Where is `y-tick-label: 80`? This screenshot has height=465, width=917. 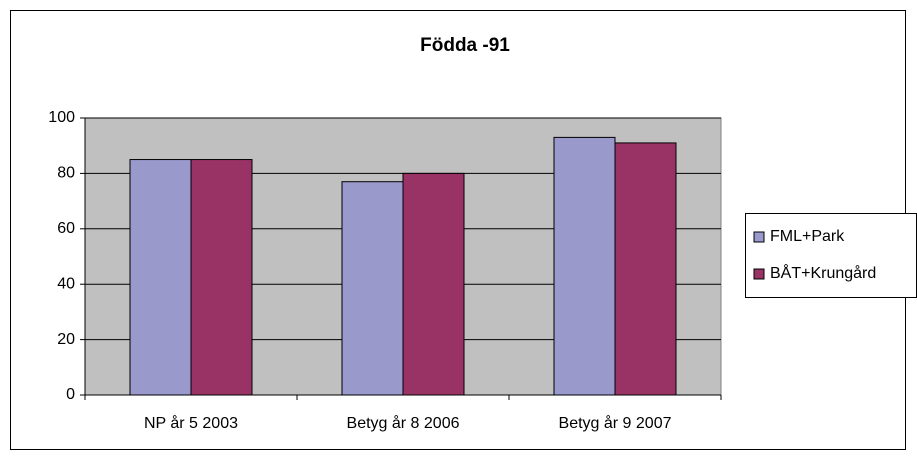 y-tick-label: 80 is located at coordinates (66, 173).